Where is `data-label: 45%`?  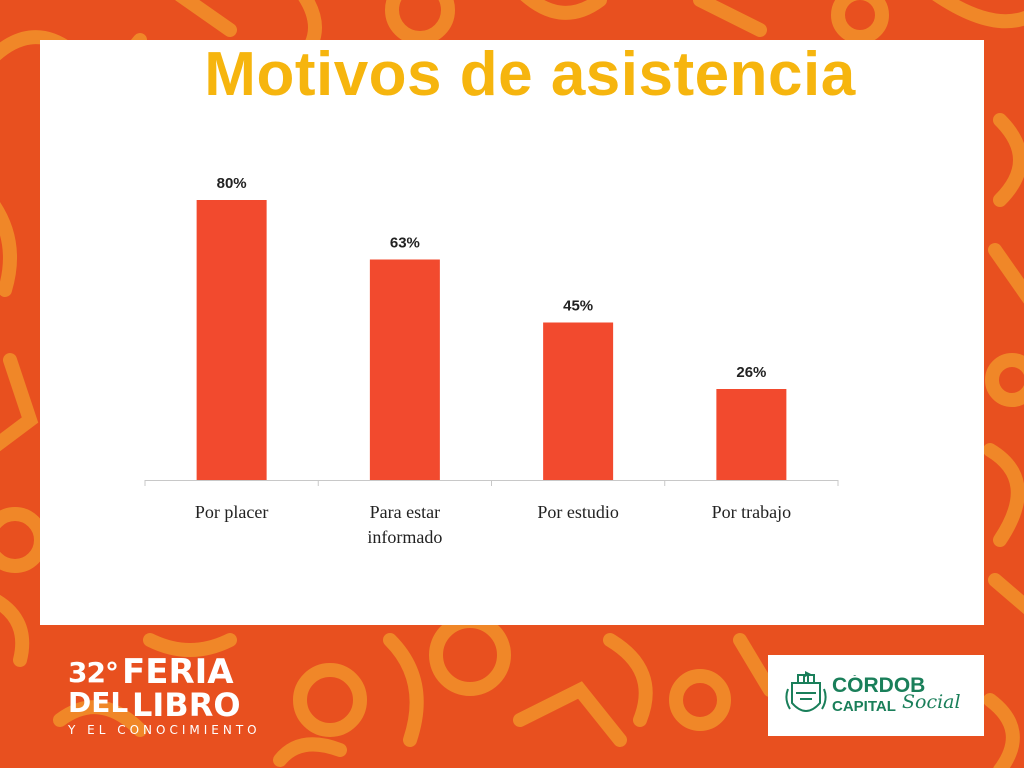 data-label: 45% is located at coordinates (578, 306).